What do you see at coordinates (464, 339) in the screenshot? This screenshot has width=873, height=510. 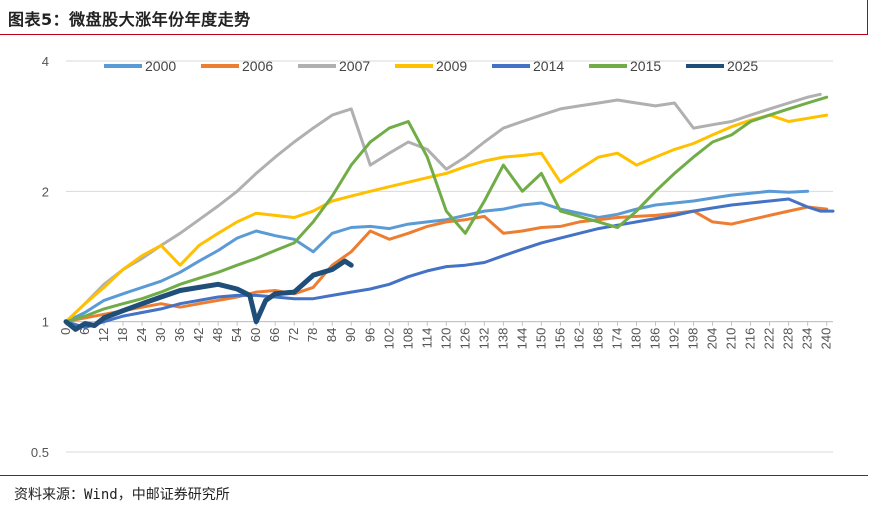 I see `x-tick-label: 126` at bounding box center [464, 339].